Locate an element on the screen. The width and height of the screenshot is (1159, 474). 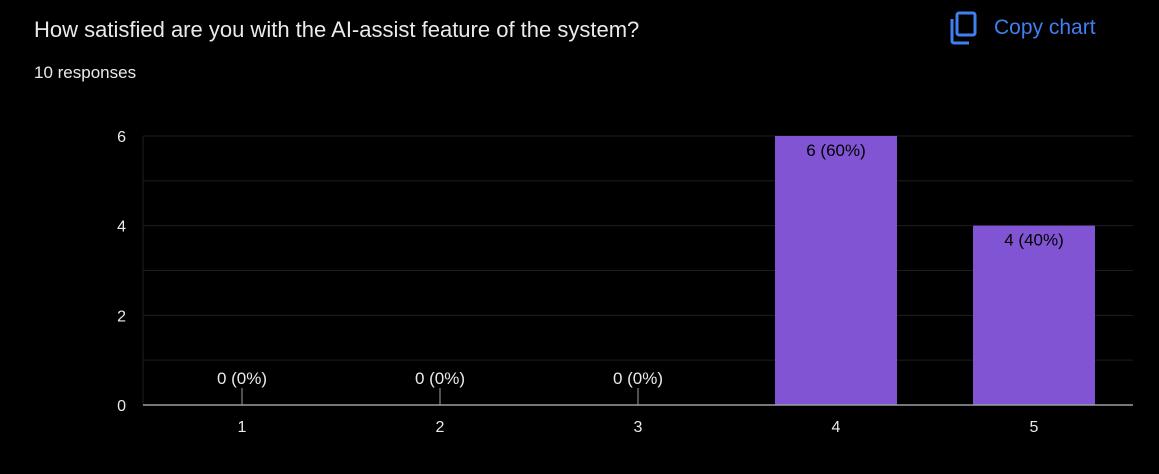
x-tick-label: 4 is located at coordinates (836, 427).